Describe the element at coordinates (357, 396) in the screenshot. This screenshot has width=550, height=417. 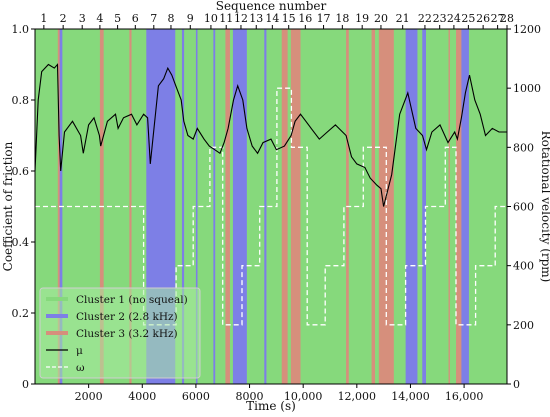
I see `x-tick-label: 12,000` at that location.